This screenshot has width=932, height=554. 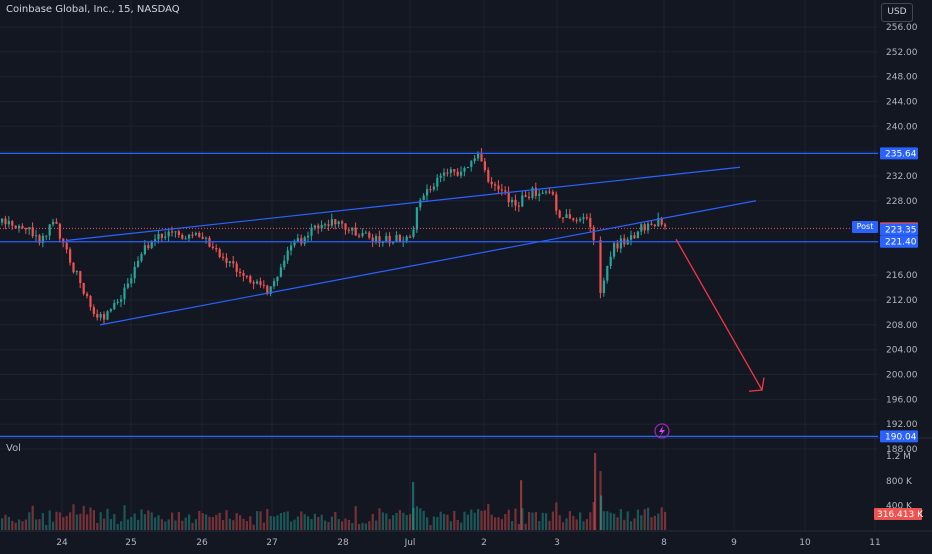 What do you see at coordinates (897, 12) in the screenshot?
I see `currency-button: USD` at bounding box center [897, 12].